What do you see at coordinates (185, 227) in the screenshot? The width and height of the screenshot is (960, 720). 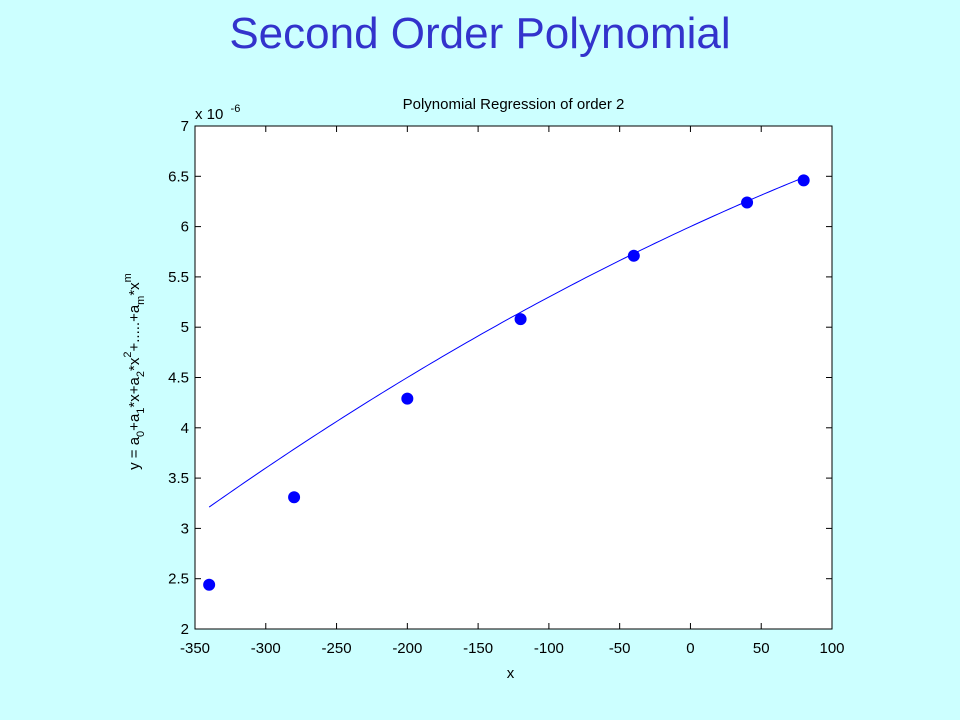 I see `y-tick-label: 6` at bounding box center [185, 227].